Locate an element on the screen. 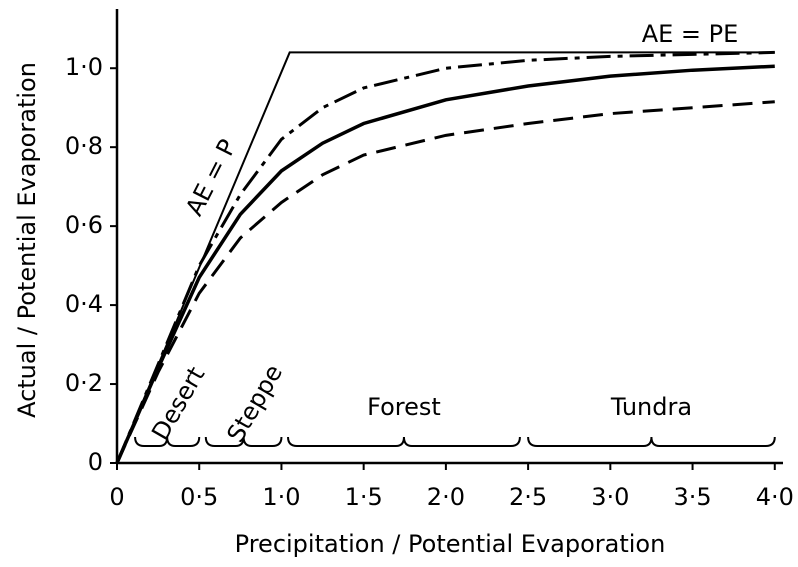 This screenshot has height=567, width=798. y-tick-label: 0·4 is located at coordinates (84, 304).